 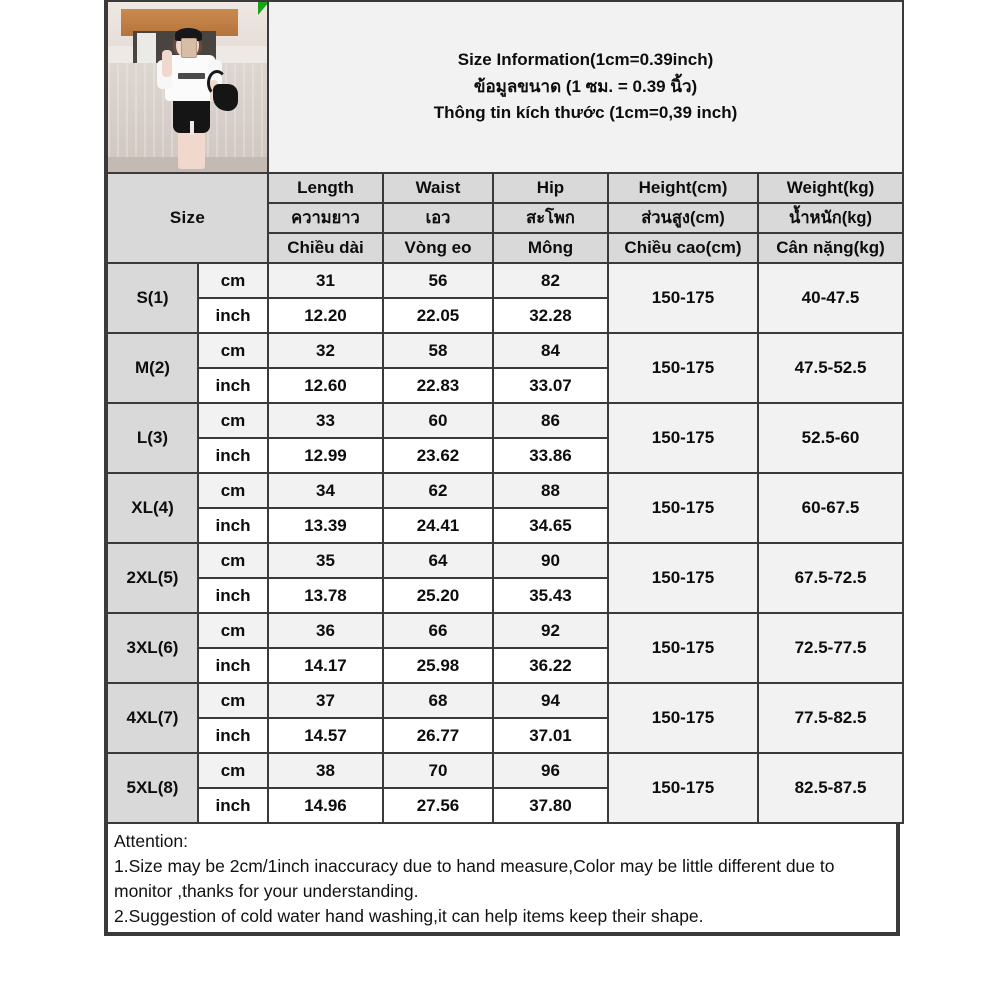 What do you see at coordinates (233, 455) in the screenshot?
I see `unit-inch-2: inch` at bounding box center [233, 455].